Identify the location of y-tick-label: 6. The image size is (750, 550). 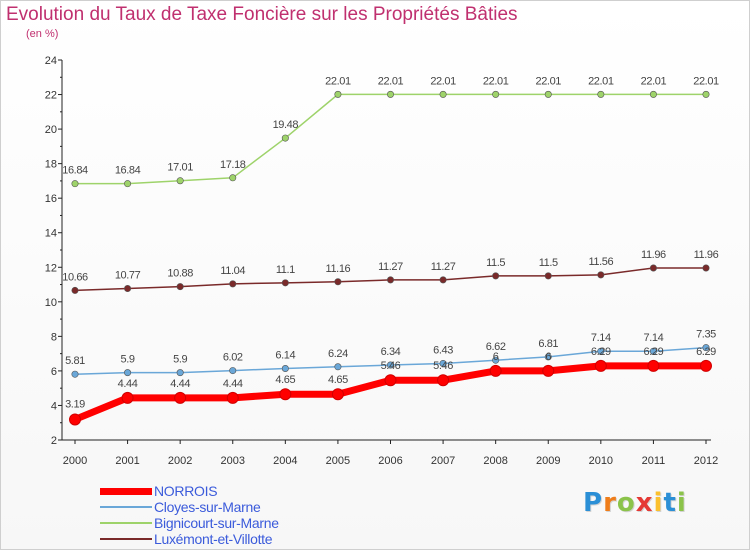
(54, 372).